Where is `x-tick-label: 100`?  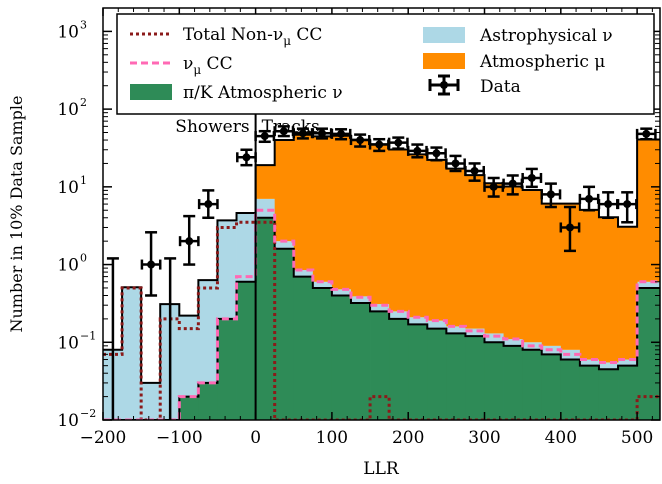
x-tick-label: 100 is located at coordinates (332, 438).